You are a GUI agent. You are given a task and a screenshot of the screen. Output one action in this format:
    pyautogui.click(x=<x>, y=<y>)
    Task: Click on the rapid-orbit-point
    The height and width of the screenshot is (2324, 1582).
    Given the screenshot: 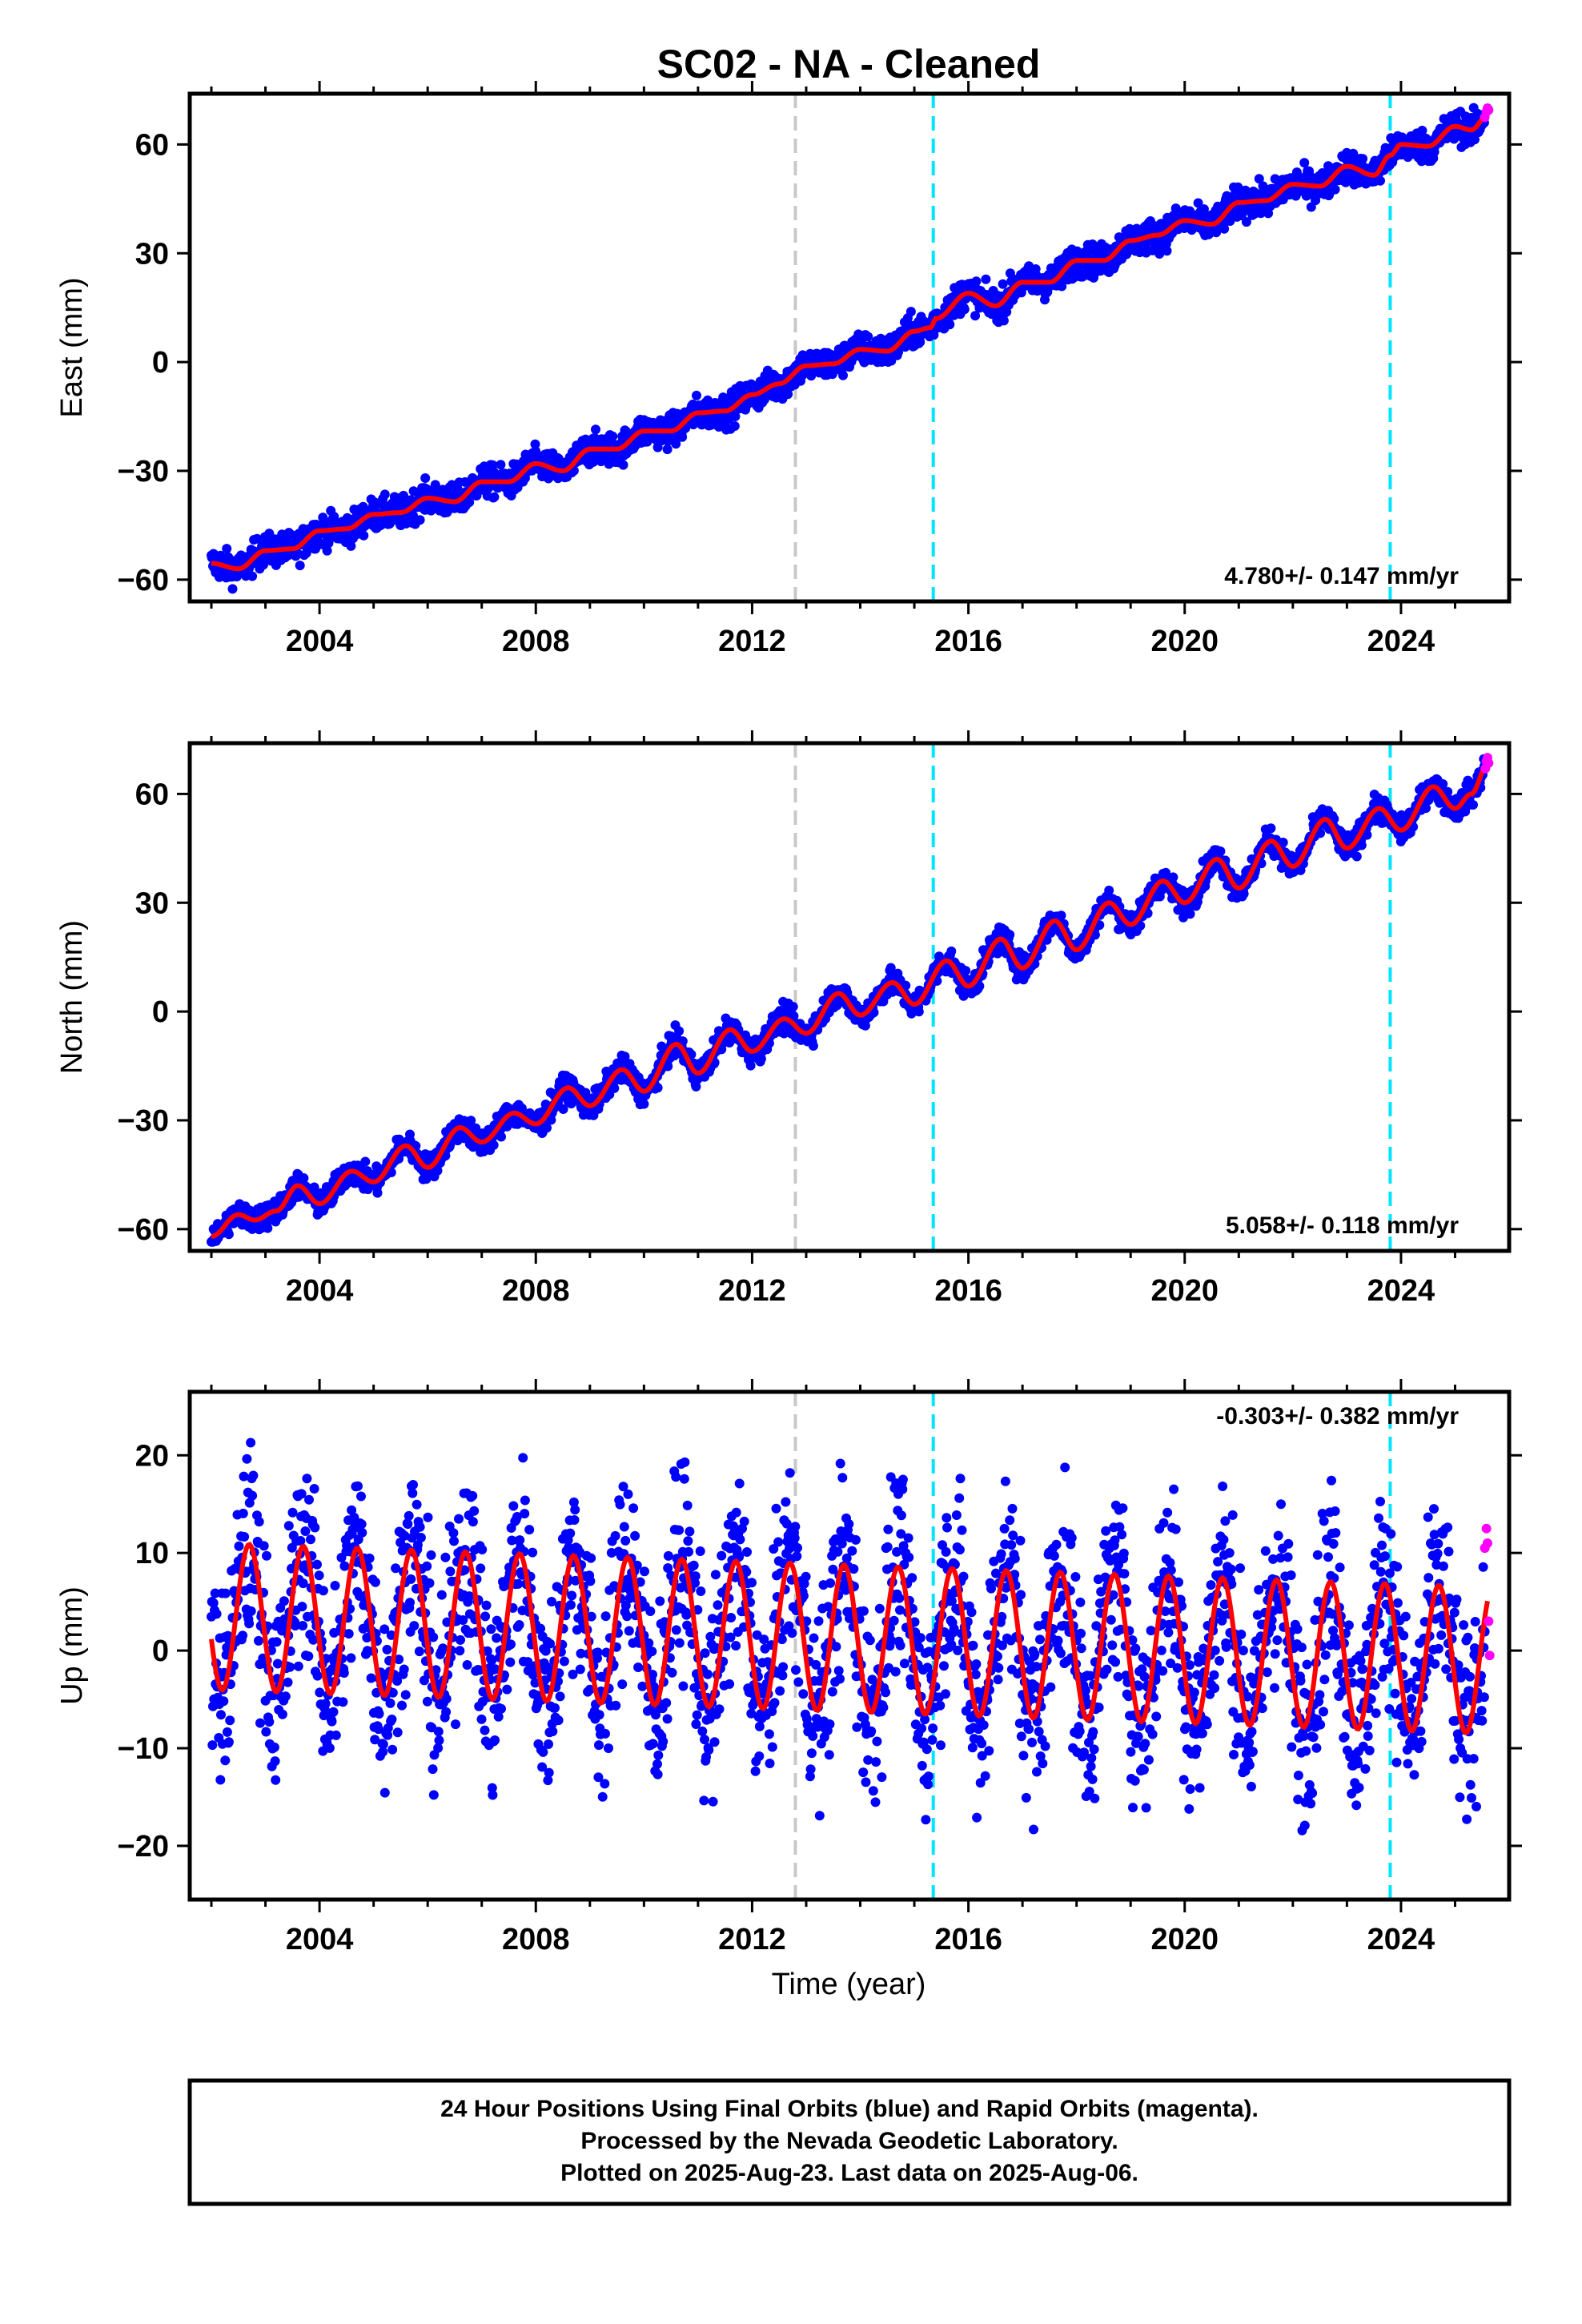 What is the action you would take?
    pyautogui.click(x=1489, y=110)
    